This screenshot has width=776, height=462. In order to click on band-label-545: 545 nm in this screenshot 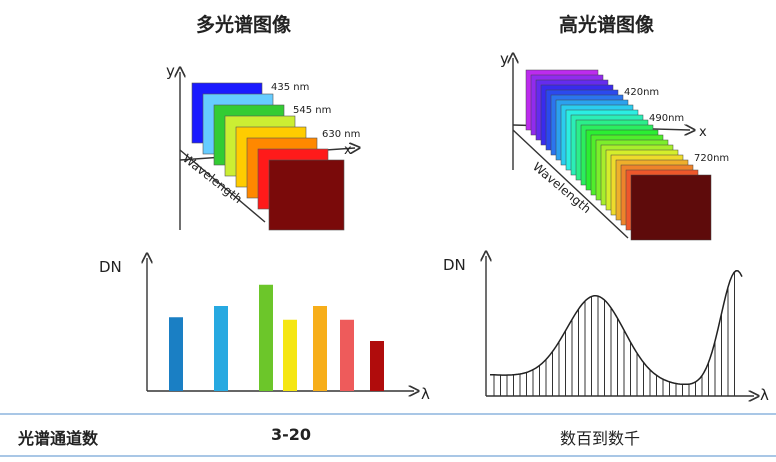, I will do `click(312, 110)`.